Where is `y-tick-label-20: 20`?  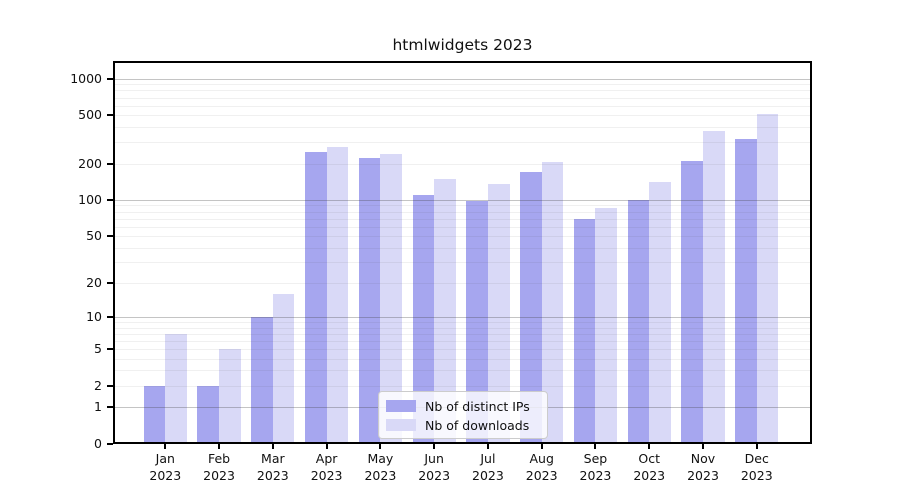 y-tick-label-20: 20 is located at coordinates (94, 282).